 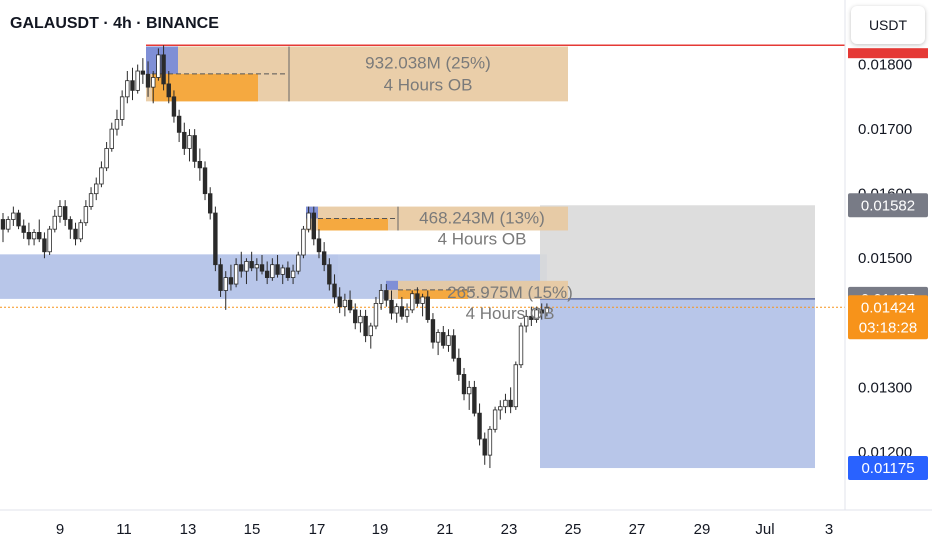 I want to click on chart-title: GALAUSDT · 4h · BINANCE, so click(x=114, y=23).